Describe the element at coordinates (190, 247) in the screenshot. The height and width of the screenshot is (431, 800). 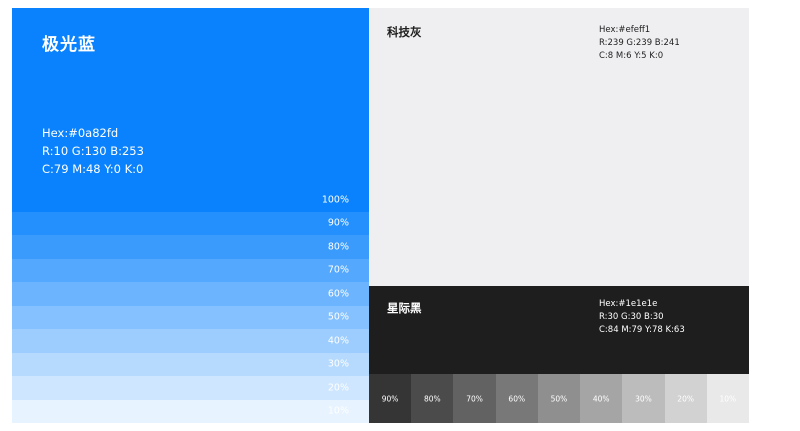
I see `blue-tint-row: 80%` at that location.